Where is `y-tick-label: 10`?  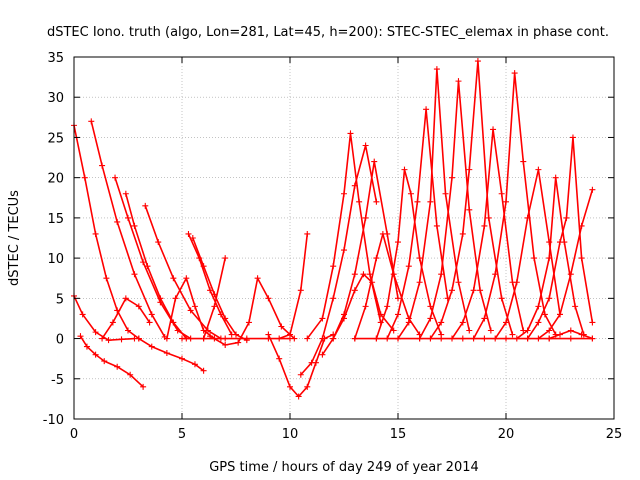 y-tick-label: 10 is located at coordinates (55, 259).